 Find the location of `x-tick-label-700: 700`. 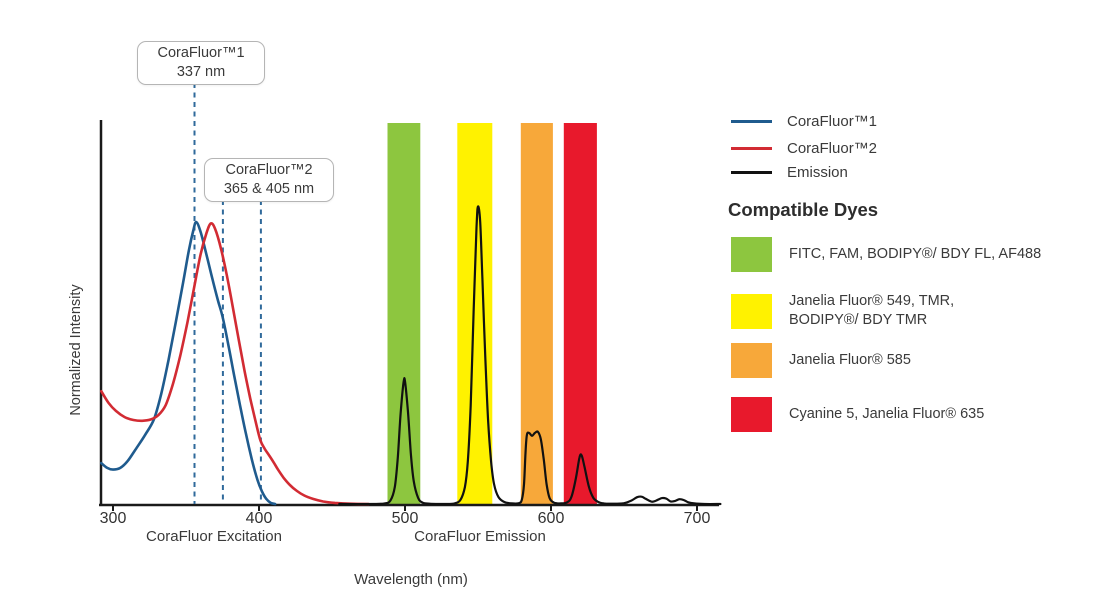

x-tick-label-700: 700 is located at coordinates (697, 518).